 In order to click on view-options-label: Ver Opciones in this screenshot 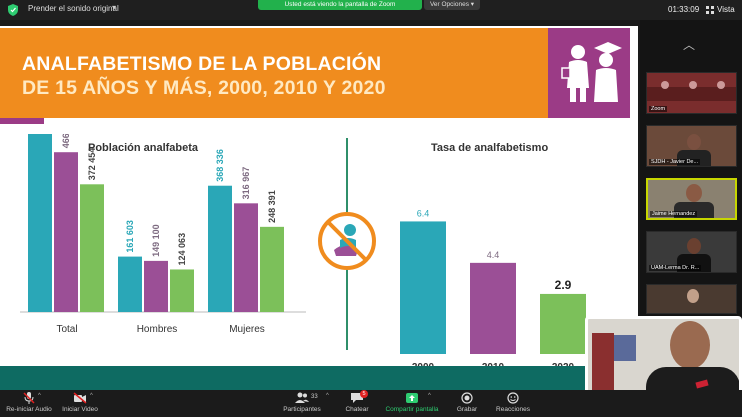, I will do `click(449, 4)`.